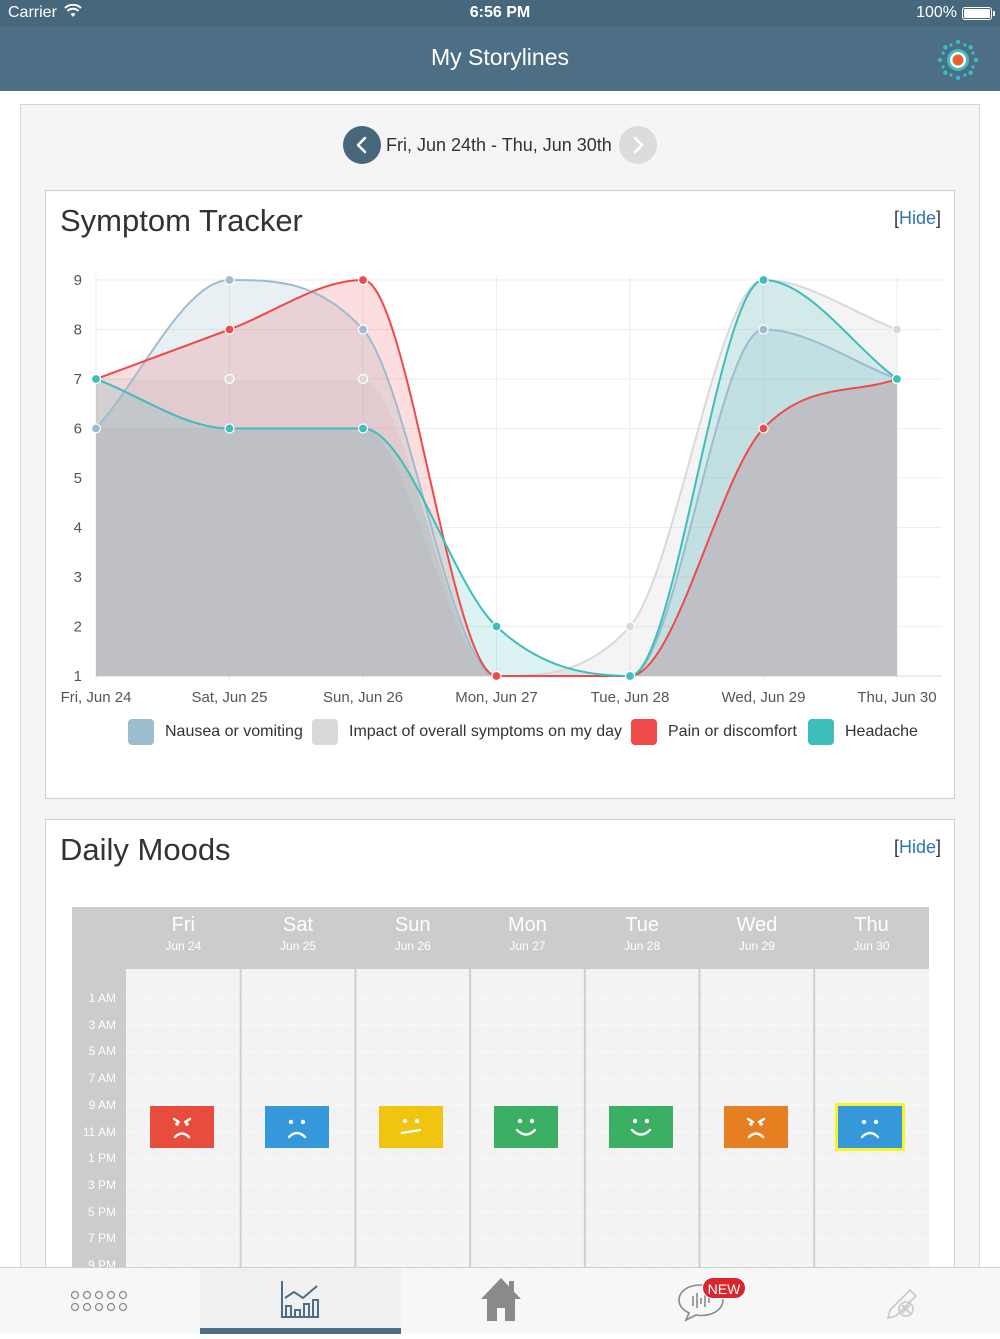  What do you see at coordinates (78, 429) in the screenshot?
I see `y-tick-label: 6` at bounding box center [78, 429].